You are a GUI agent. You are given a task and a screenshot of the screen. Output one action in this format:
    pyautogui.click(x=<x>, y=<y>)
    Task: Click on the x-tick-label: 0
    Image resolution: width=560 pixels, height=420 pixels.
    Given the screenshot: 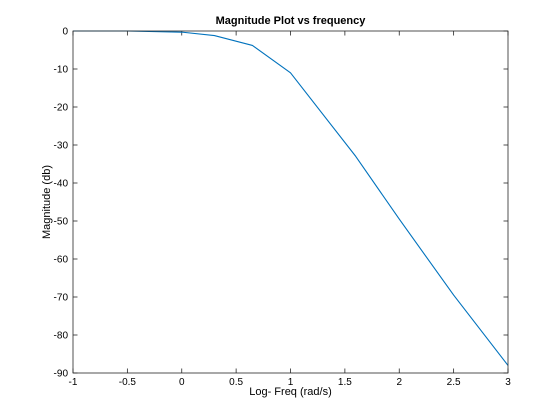 What is the action you would take?
    pyautogui.click(x=182, y=382)
    